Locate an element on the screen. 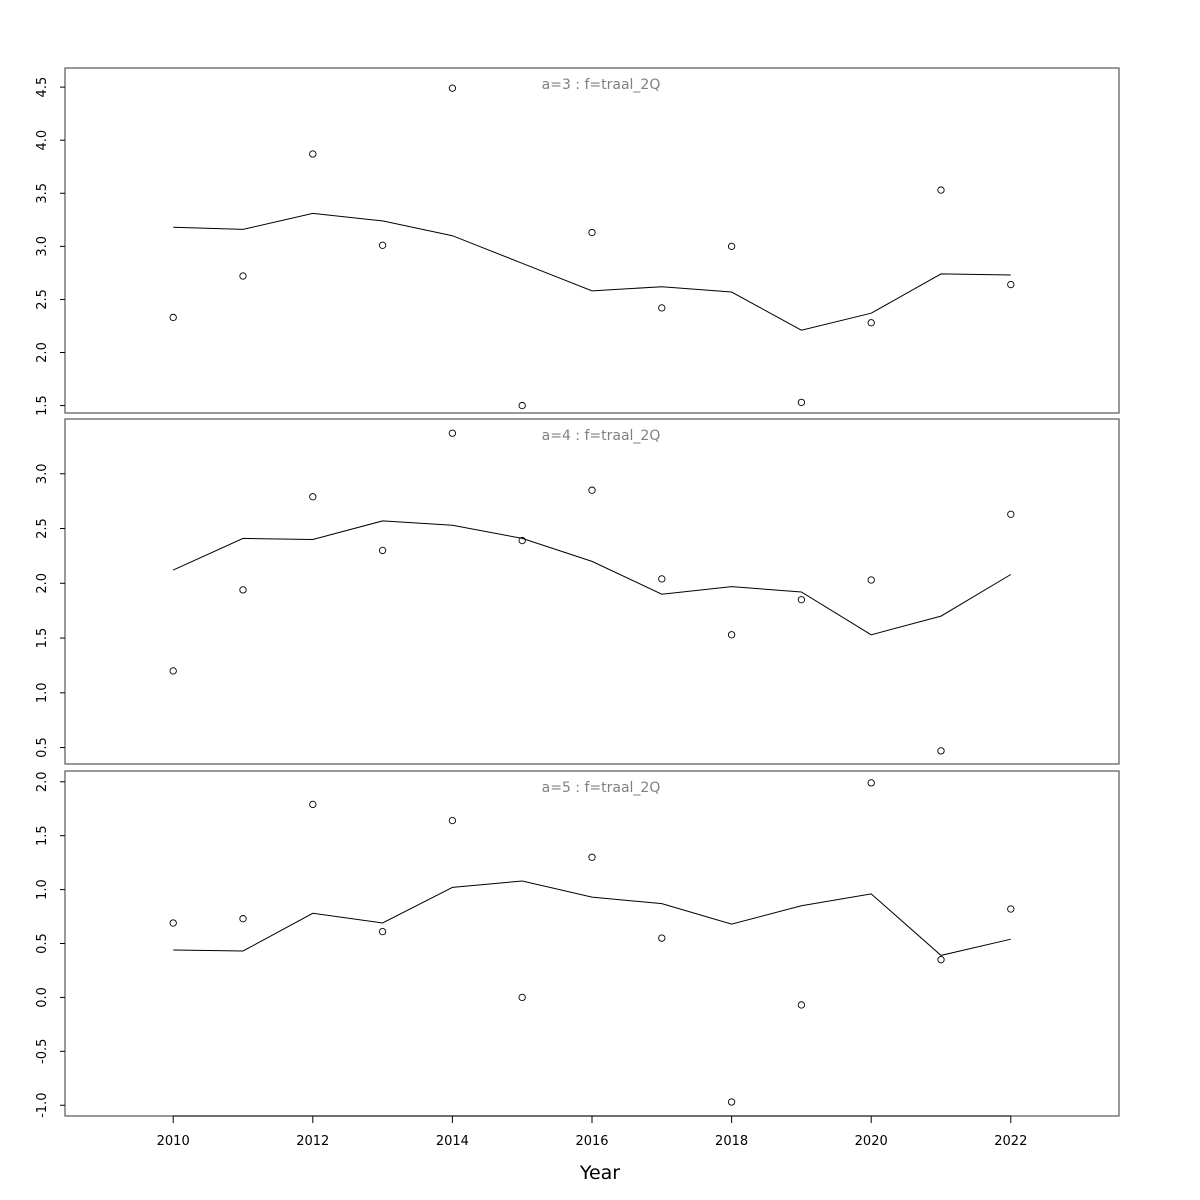 This screenshot has width=1200, height=1200. y-tick-label: 3.5 is located at coordinates (42, 193).